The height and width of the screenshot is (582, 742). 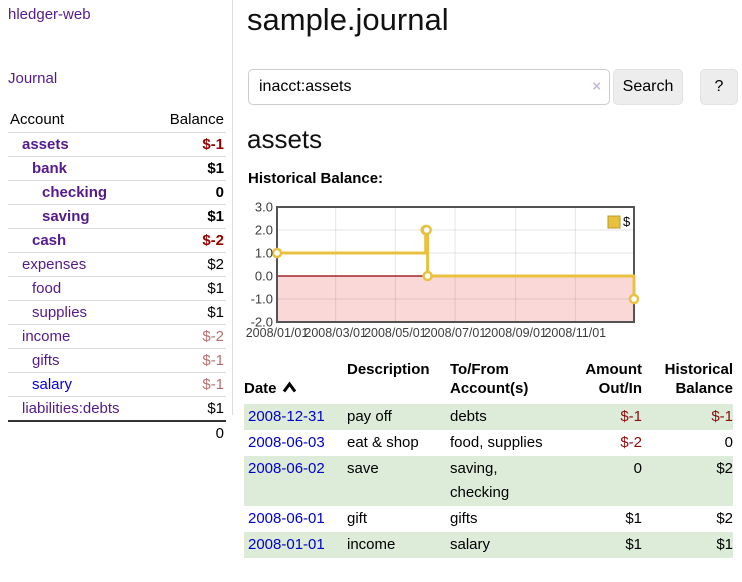 I want to click on account-balance: 0, so click(x=219, y=192).